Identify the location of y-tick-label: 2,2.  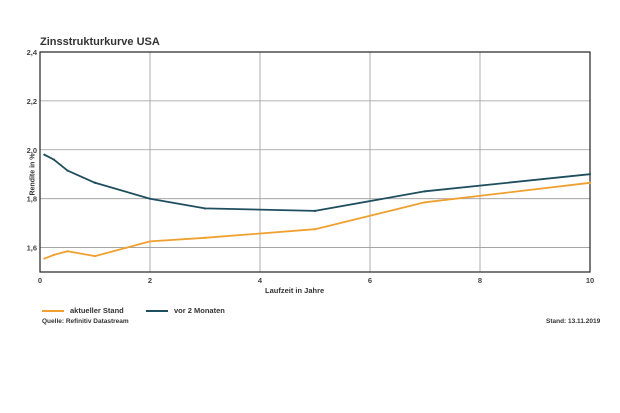
(32, 101).